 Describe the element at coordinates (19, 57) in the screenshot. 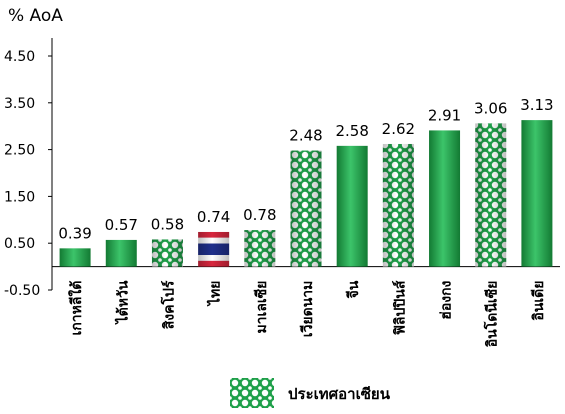

I see `y-tick-label: 4.50` at that location.